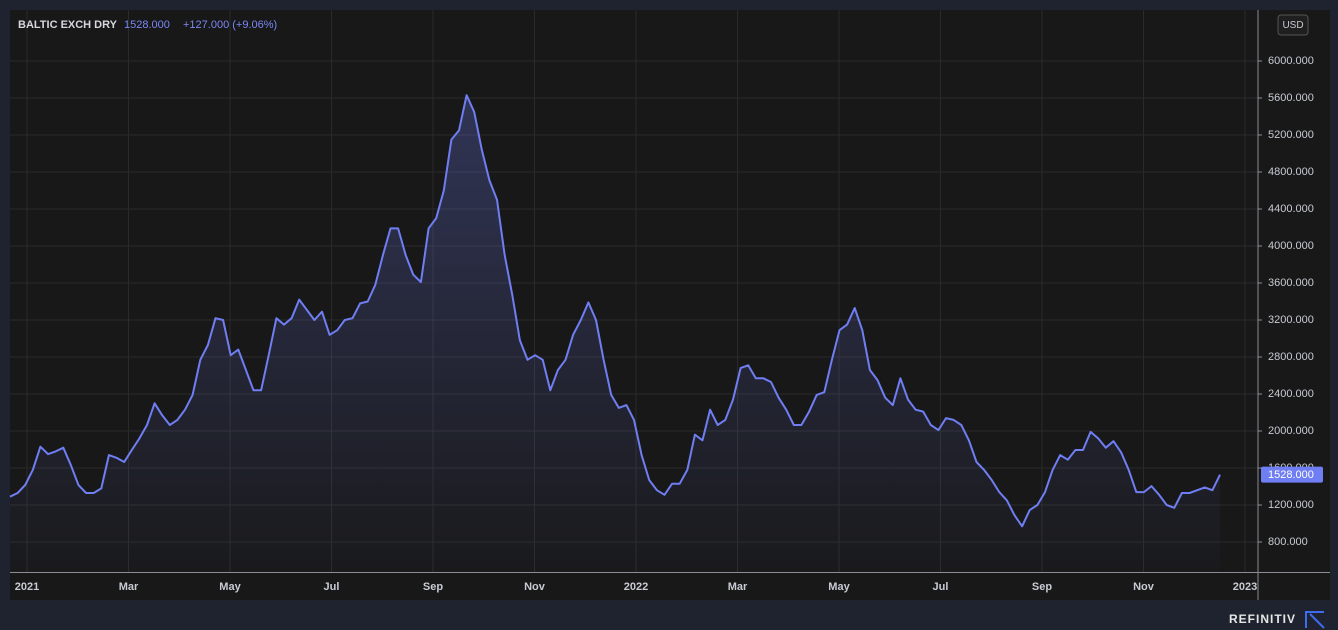 This screenshot has width=1338, height=630. What do you see at coordinates (1291, 320) in the screenshot?
I see `y-tick-label: 3200.000` at bounding box center [1291, 320].